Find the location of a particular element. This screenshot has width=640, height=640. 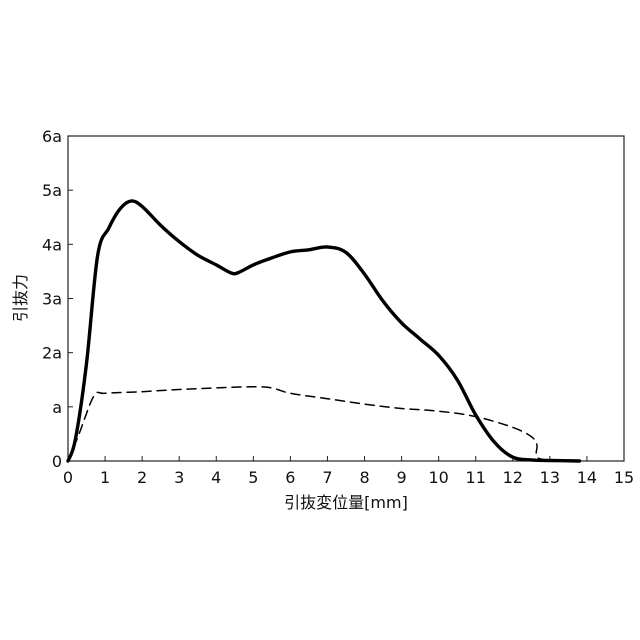

y-tick-label: 3a is located at coordinates (52, 299).